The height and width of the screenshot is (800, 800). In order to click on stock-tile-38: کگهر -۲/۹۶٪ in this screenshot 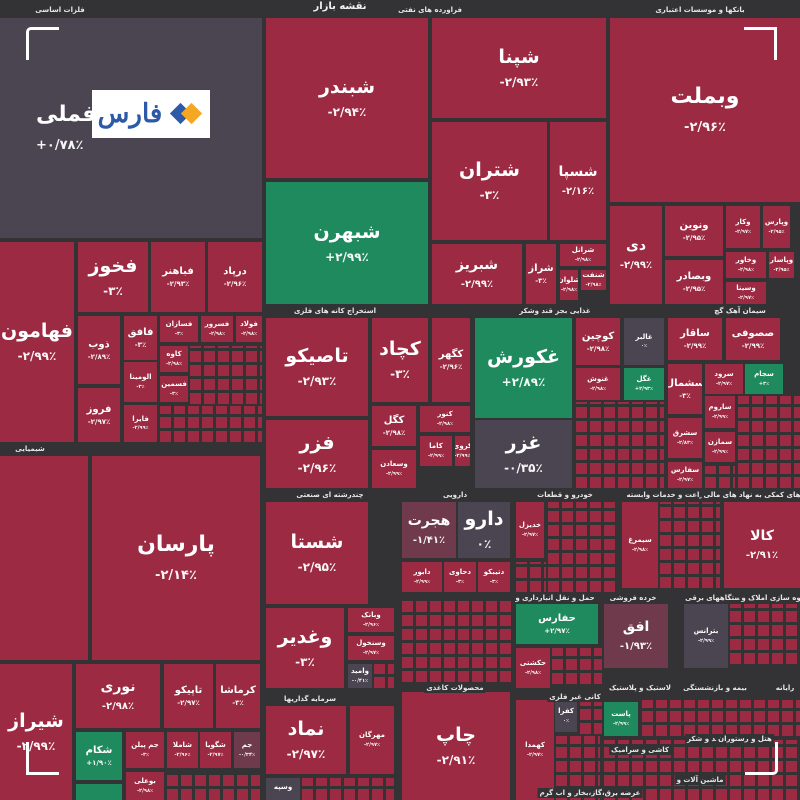, I will do `click(451, 360)`.